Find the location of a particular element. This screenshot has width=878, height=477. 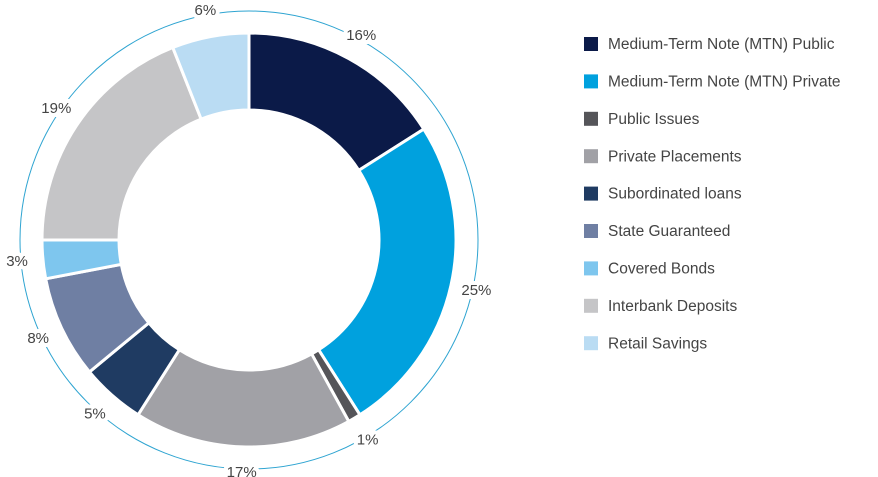

data-label: 16% is located at coordinates (361, 35).